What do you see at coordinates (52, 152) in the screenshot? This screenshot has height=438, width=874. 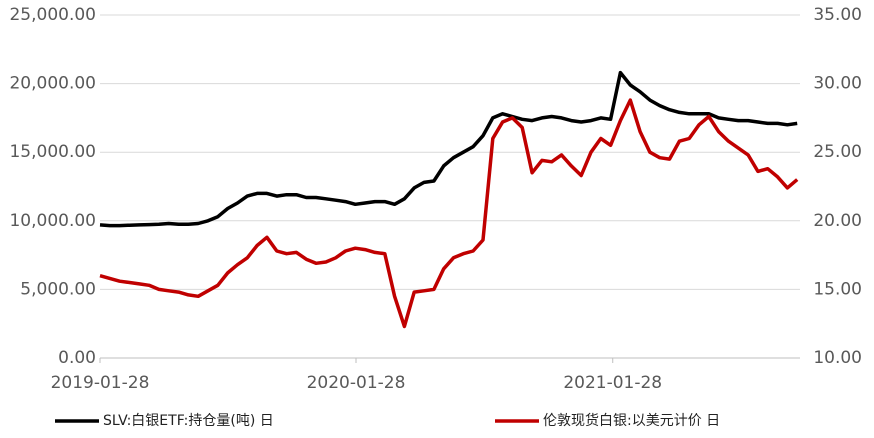 I see `y-tick-label: 15,000.00` at bounding box center [52, 152].